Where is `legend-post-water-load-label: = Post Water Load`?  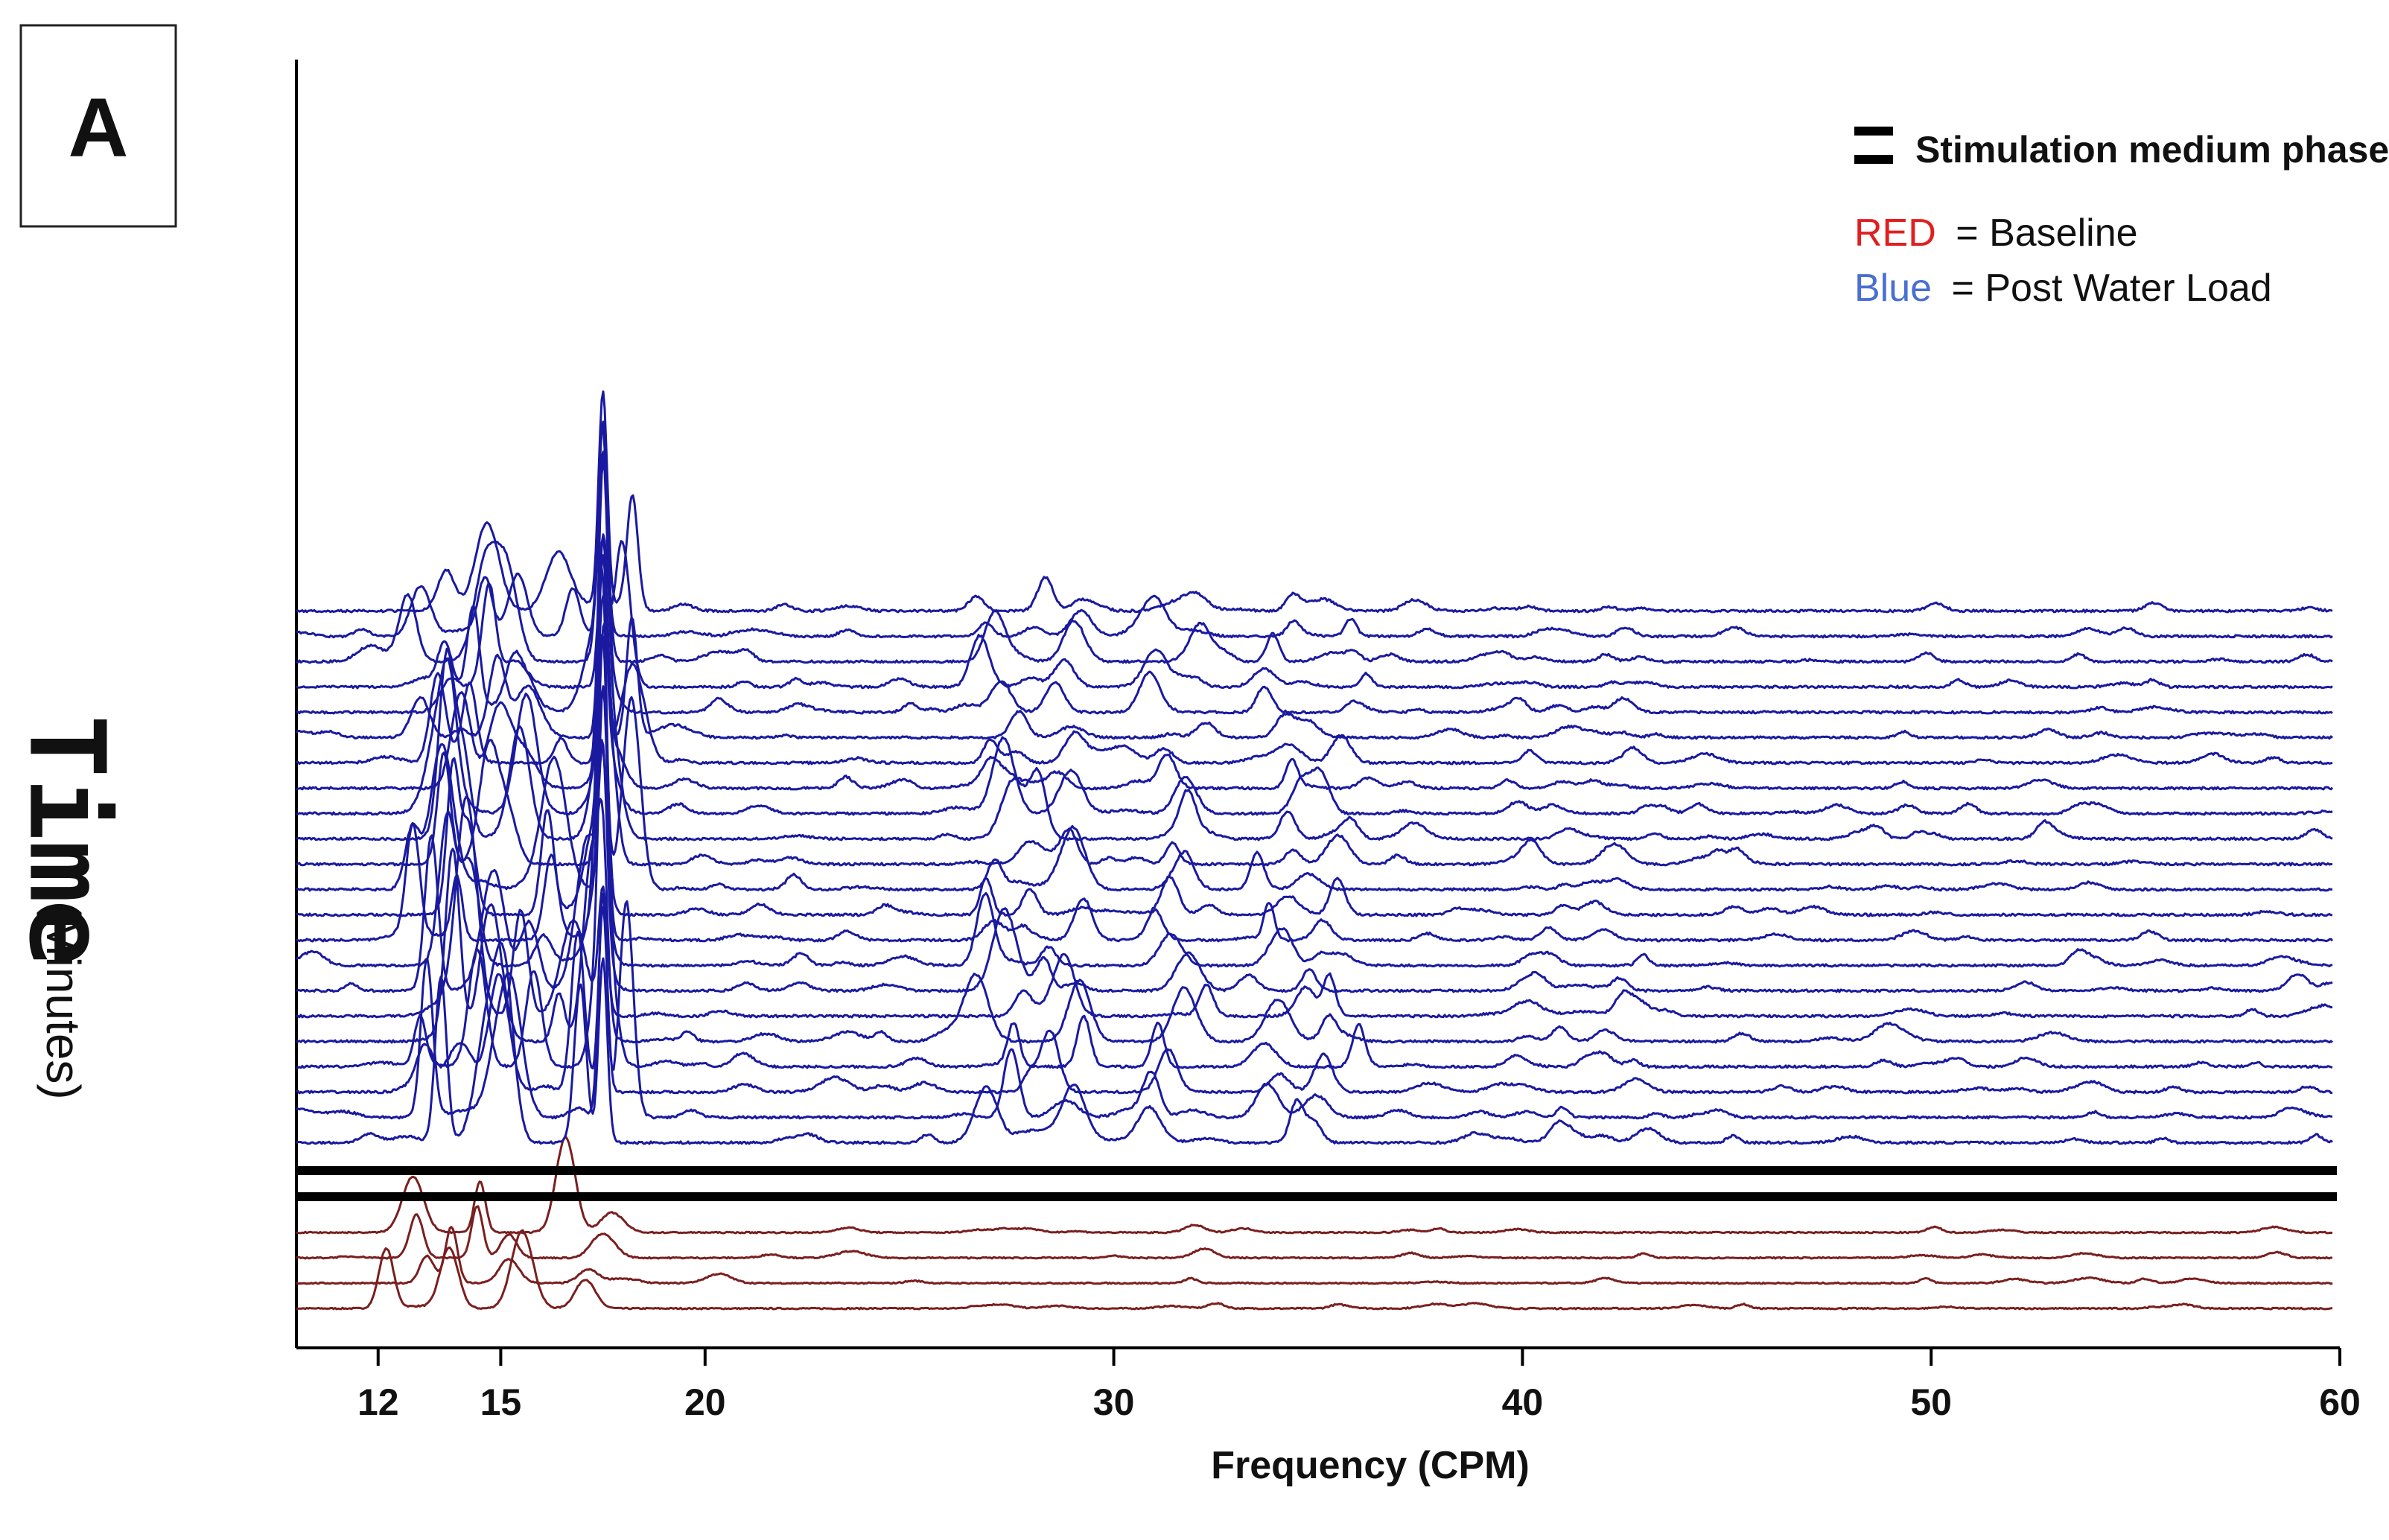 legend-post-water-load-label: = Post Water Load is located at coordinates (2112, 288).